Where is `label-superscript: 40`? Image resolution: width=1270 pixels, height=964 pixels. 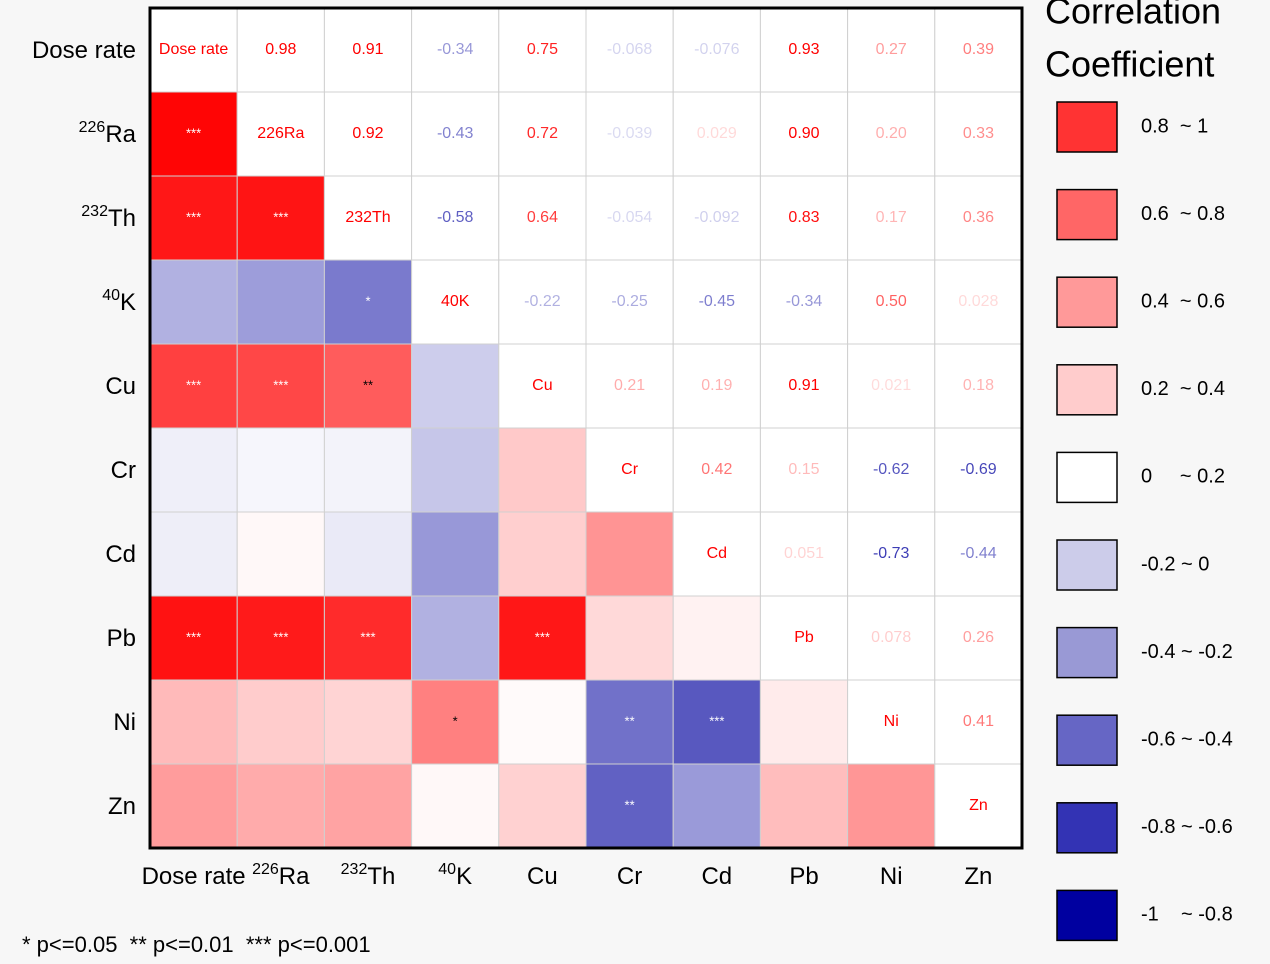
label-superscript: 40 is located at coordinates (447, 869).